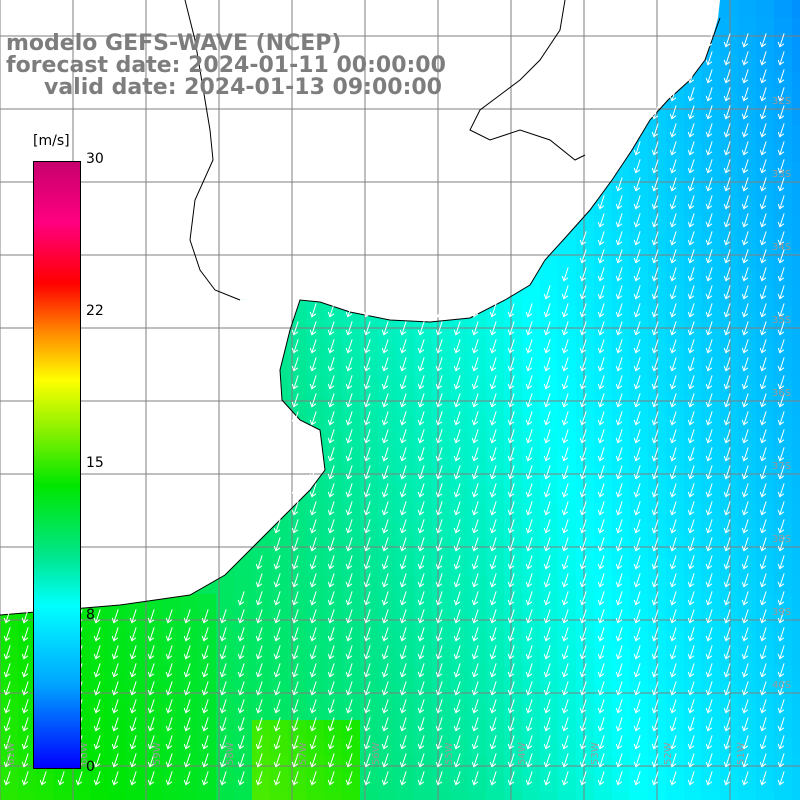 This screenshot has height=800, width=800. What do you see at coordinates (595, 753) in the screenshot?
I see `lon-label: 53W` at bounding box center [595, 753].